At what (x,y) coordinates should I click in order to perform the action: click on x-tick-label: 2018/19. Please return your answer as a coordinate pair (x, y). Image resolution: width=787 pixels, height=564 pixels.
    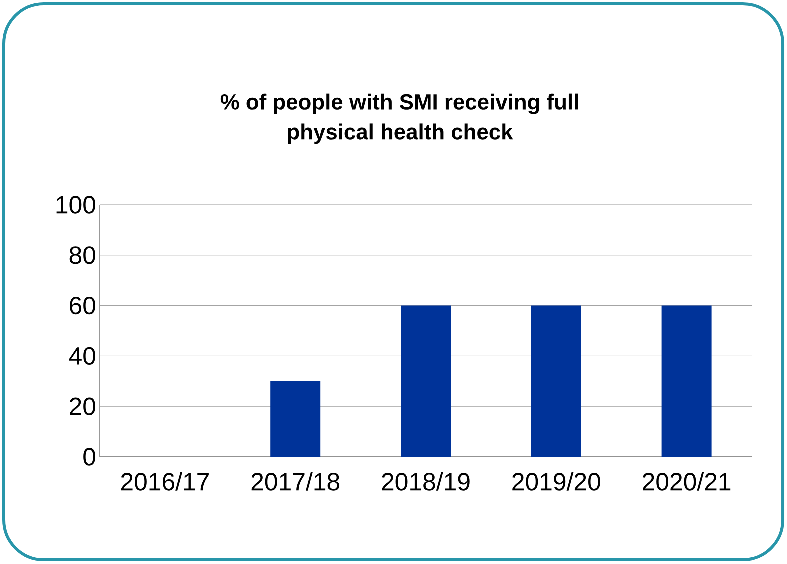
    Looking at the image, I should click on (426, 481).